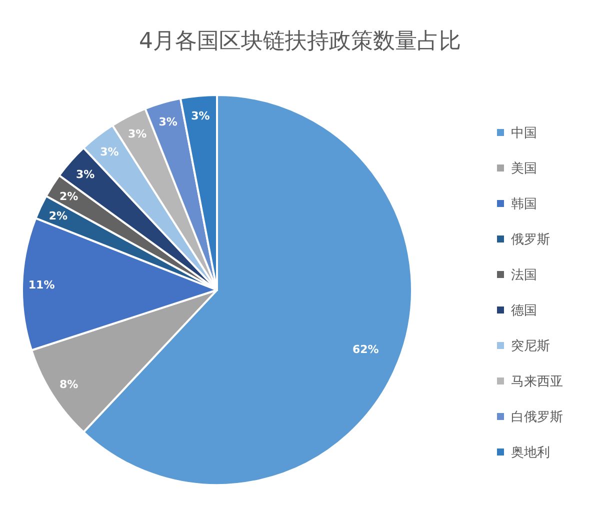 The width and height of the screenshot is (600, 517). What do you see at coordinates (530, 346) in the screenshot?
I see `legend-label: 突尼斯` at bounding box center [530, 346].